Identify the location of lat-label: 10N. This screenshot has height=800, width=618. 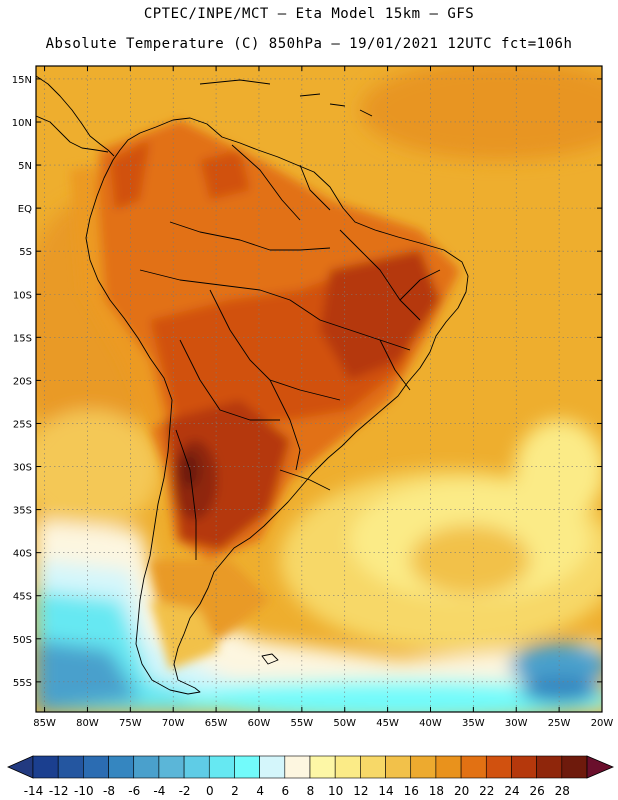
(22, 123).